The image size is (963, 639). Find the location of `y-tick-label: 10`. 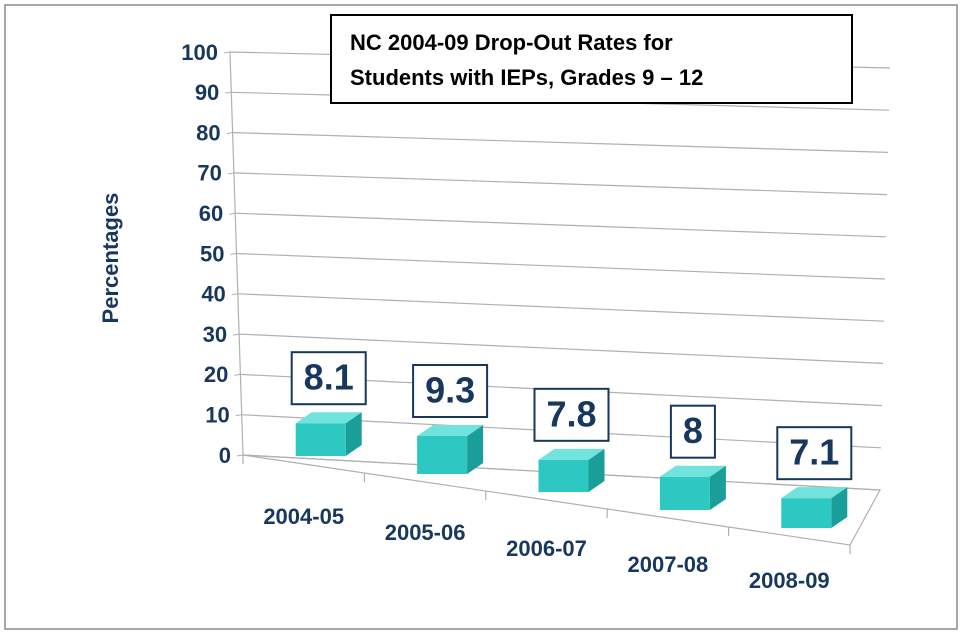

y-tick-label: 10 is located at coordinates (217, 415).